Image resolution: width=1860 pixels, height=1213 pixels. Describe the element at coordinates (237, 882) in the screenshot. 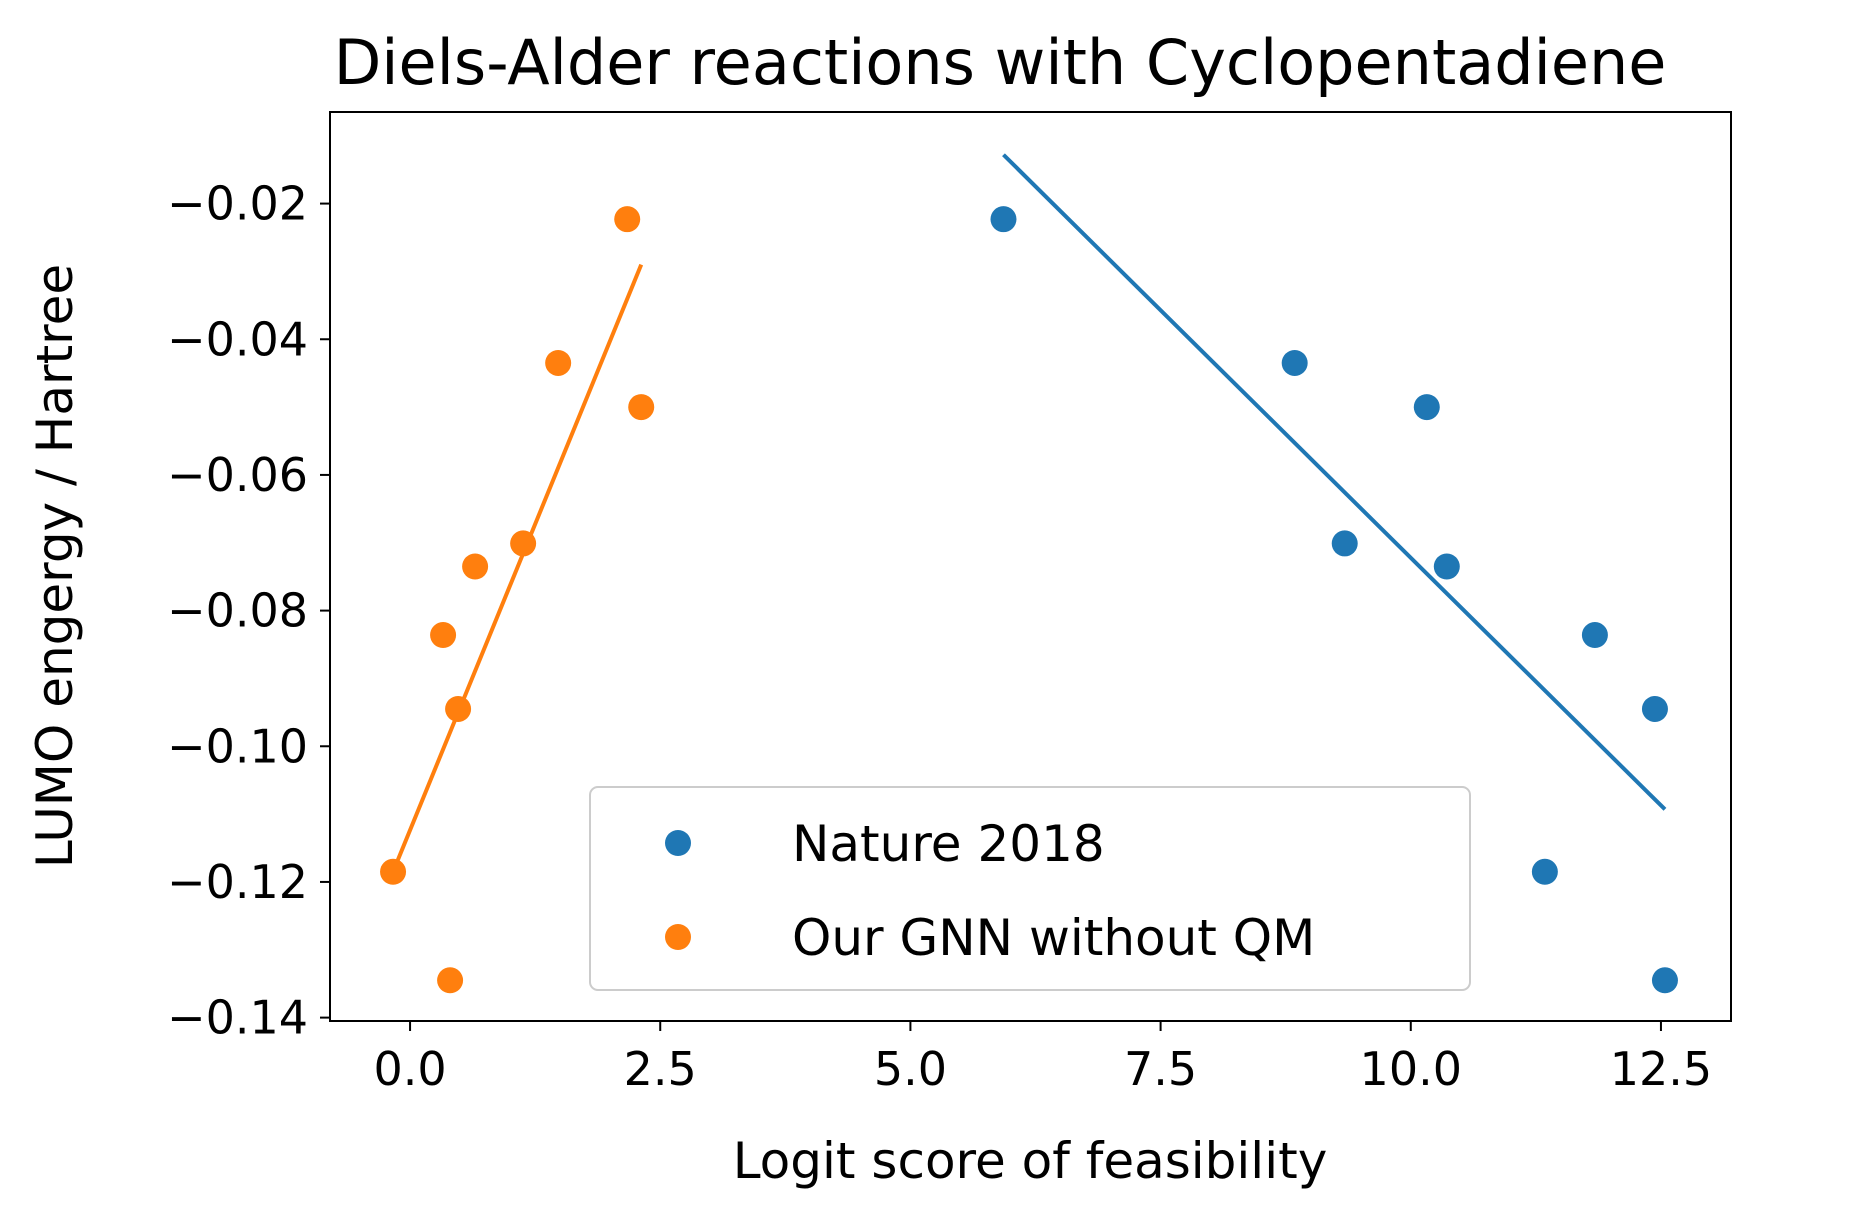

I see `y-tick-label: −0.12` at that location.